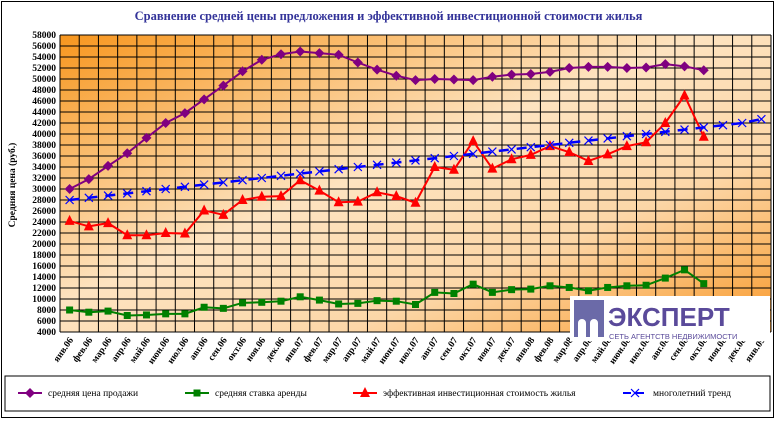 This screenshot has width=777, height=421. What do you see at coordinates (44, 278) in the screenshot?
I see `y-tick-label: 14000` at bounding box center [44, 278].